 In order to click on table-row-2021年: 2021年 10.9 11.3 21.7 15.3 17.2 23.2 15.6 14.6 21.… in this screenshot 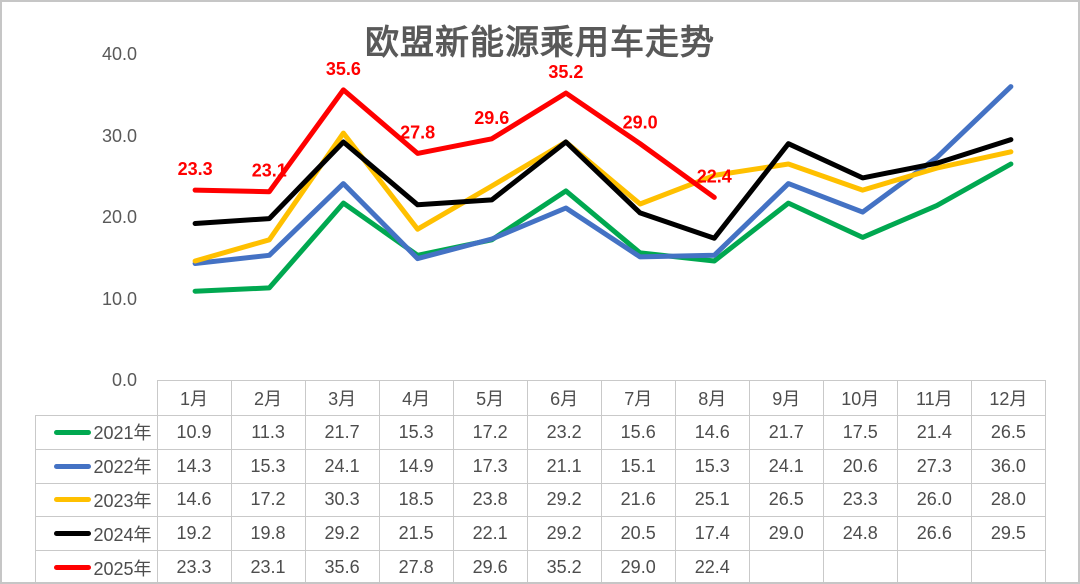, I will do `click(541, 432)`.